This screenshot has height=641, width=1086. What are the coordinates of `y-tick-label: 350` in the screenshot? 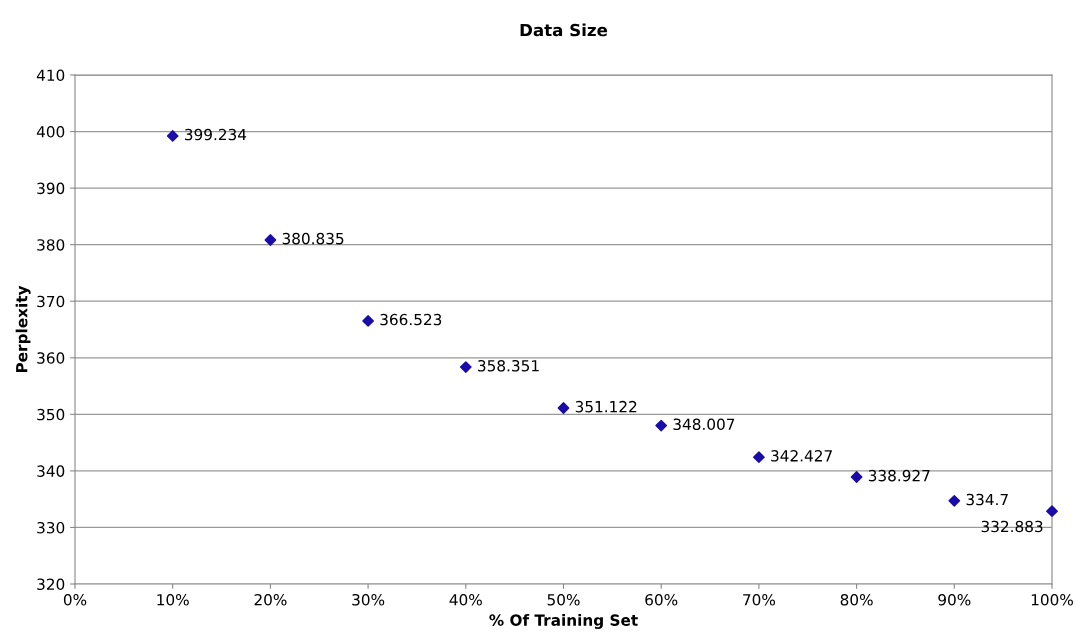 It's located at (51, 414).